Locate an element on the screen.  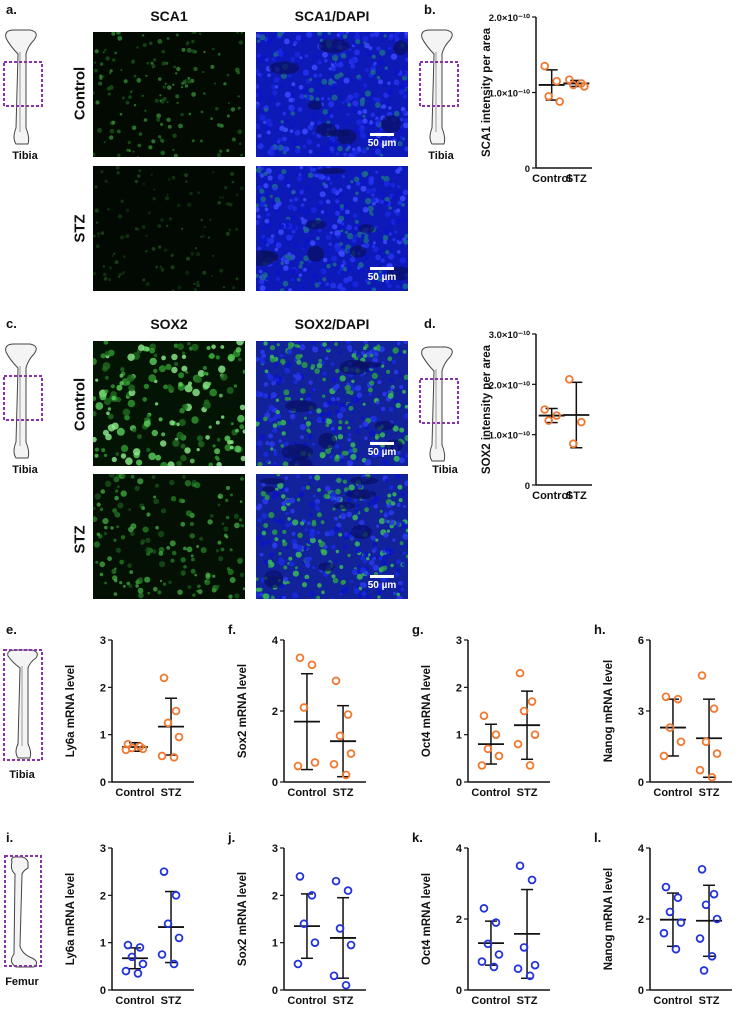
y-axis-label: Ly6a mRNA level is located at coordinates (71, 919).